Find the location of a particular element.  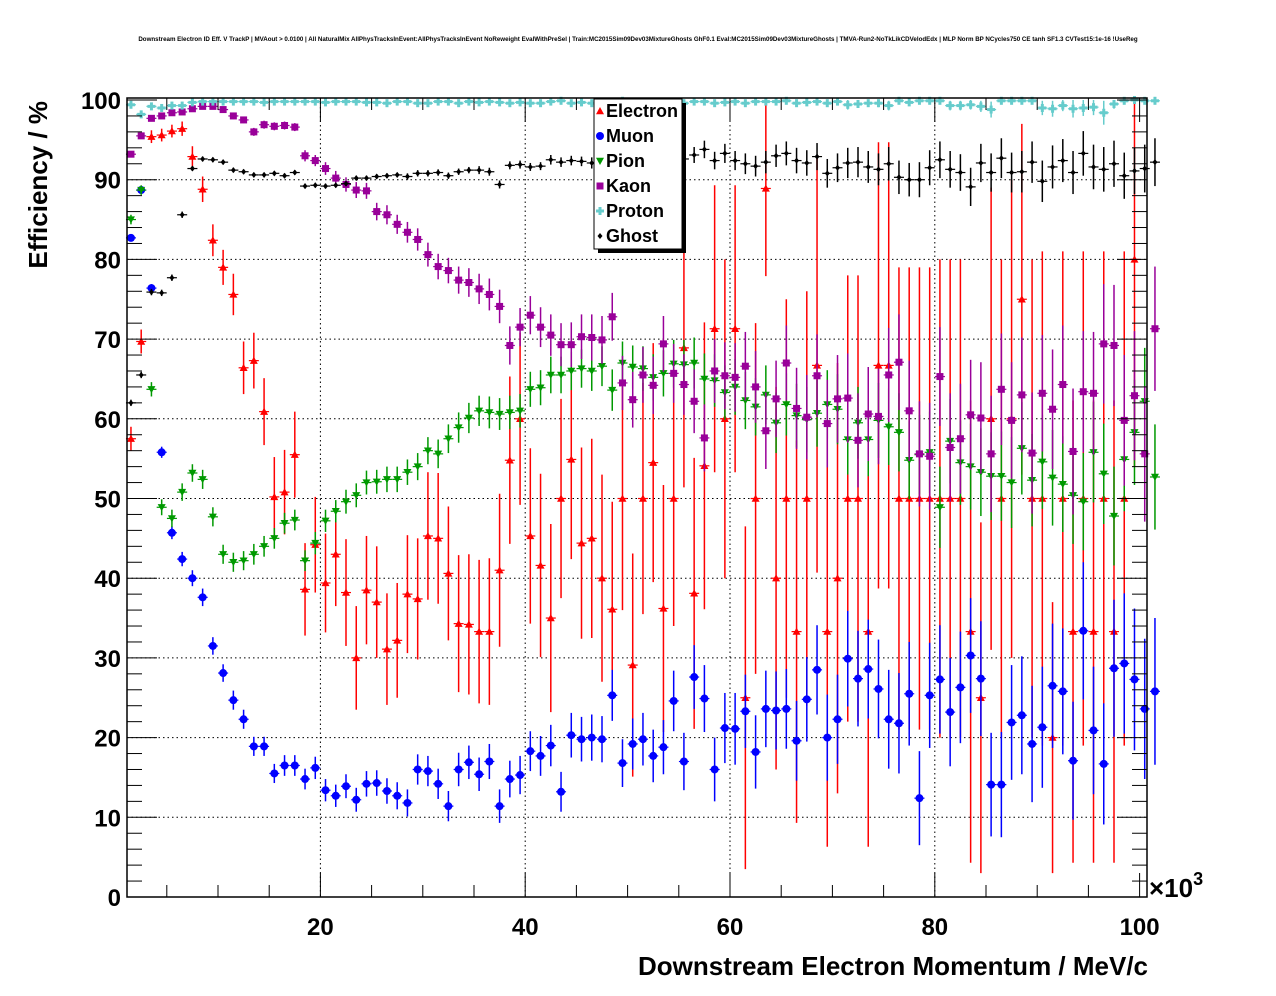

y-tick-label: 50 is located at coordinates (107, 500).